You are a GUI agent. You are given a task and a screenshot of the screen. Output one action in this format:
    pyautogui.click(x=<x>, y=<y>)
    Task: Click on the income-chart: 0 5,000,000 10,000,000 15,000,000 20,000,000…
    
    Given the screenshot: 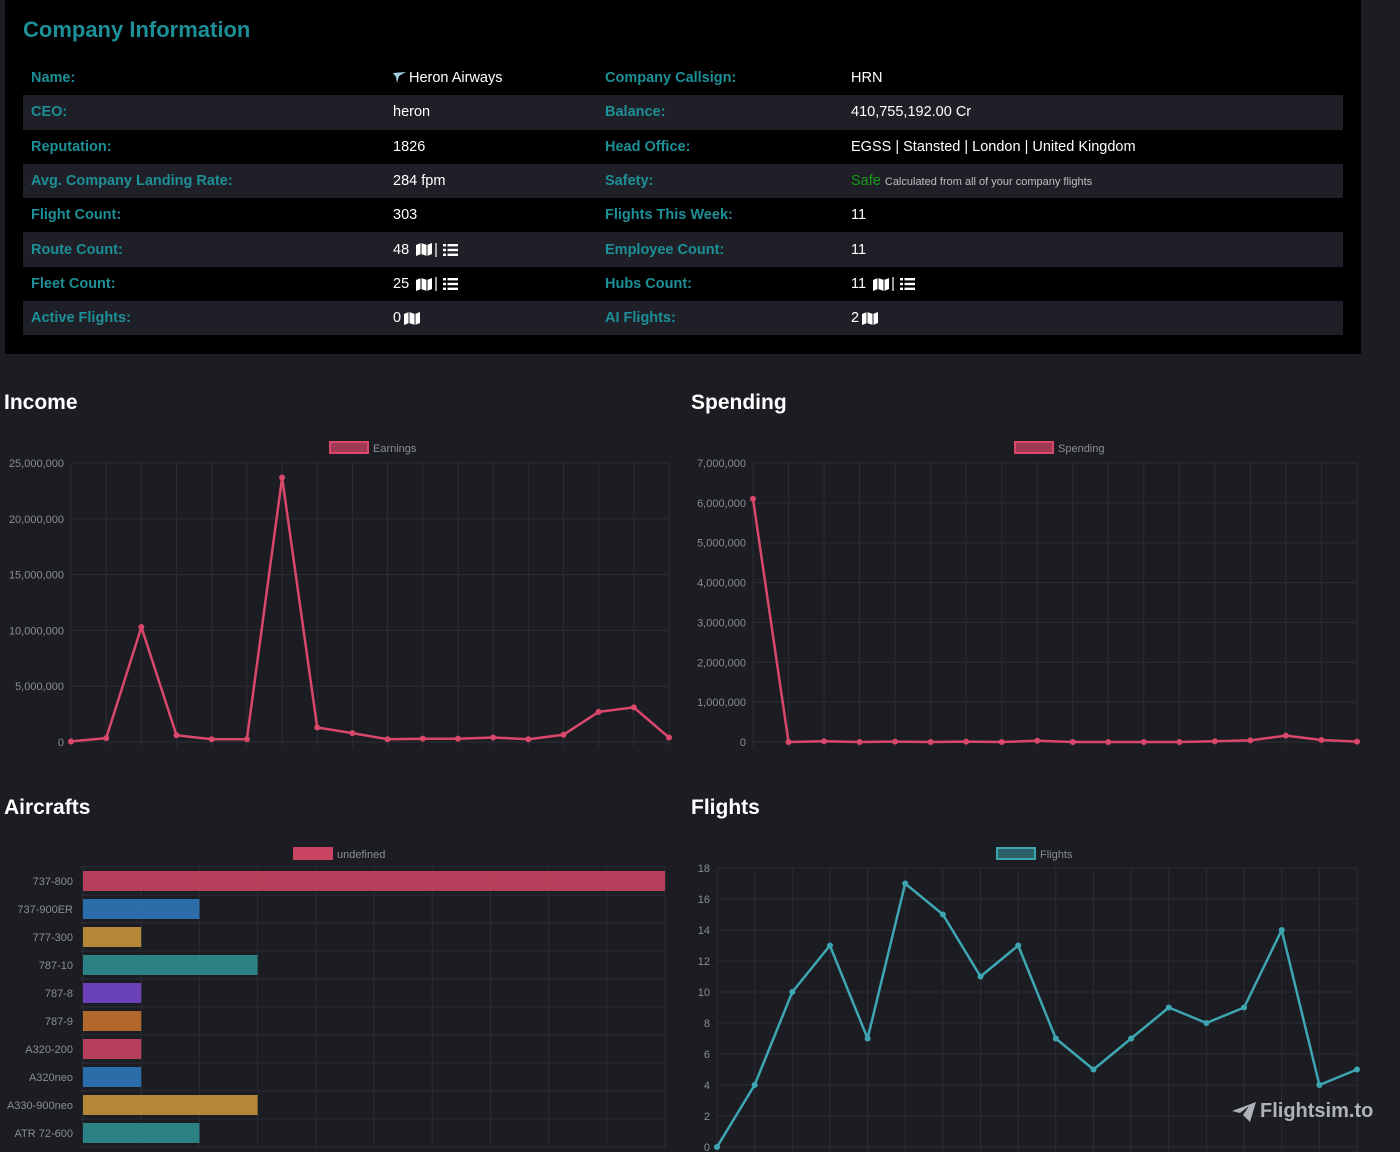 What is the action you would take?
    pyautogui.click(x=340, y=595)
    